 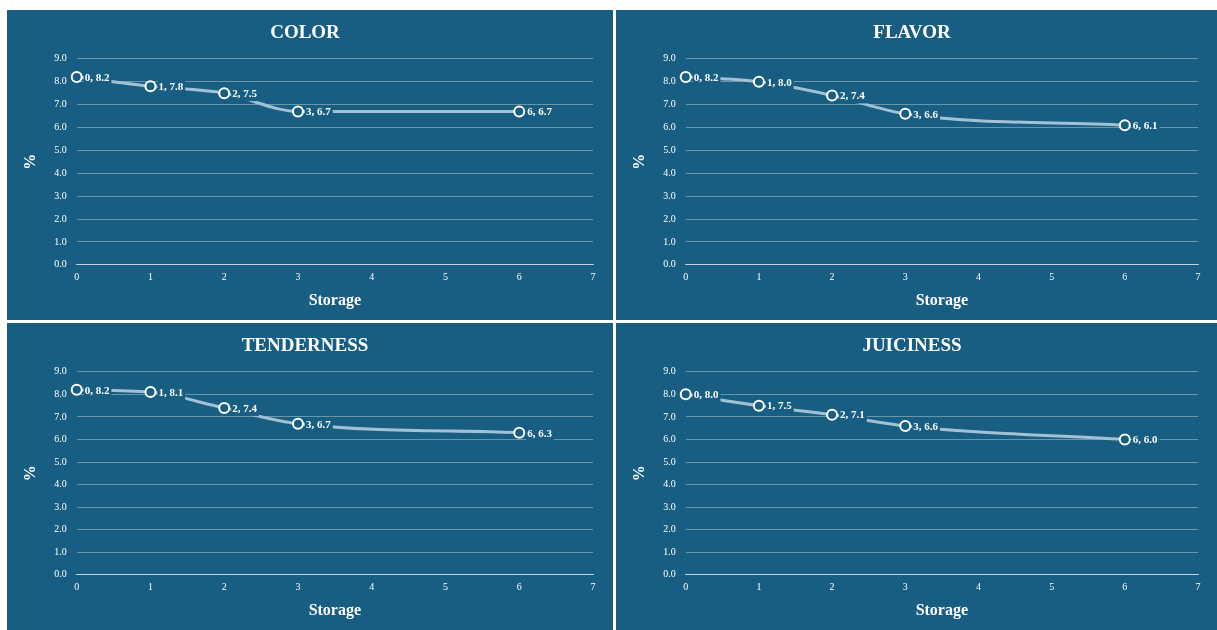 I want to click on data-label: 6, 6.0, so click(x=1145, y=439).